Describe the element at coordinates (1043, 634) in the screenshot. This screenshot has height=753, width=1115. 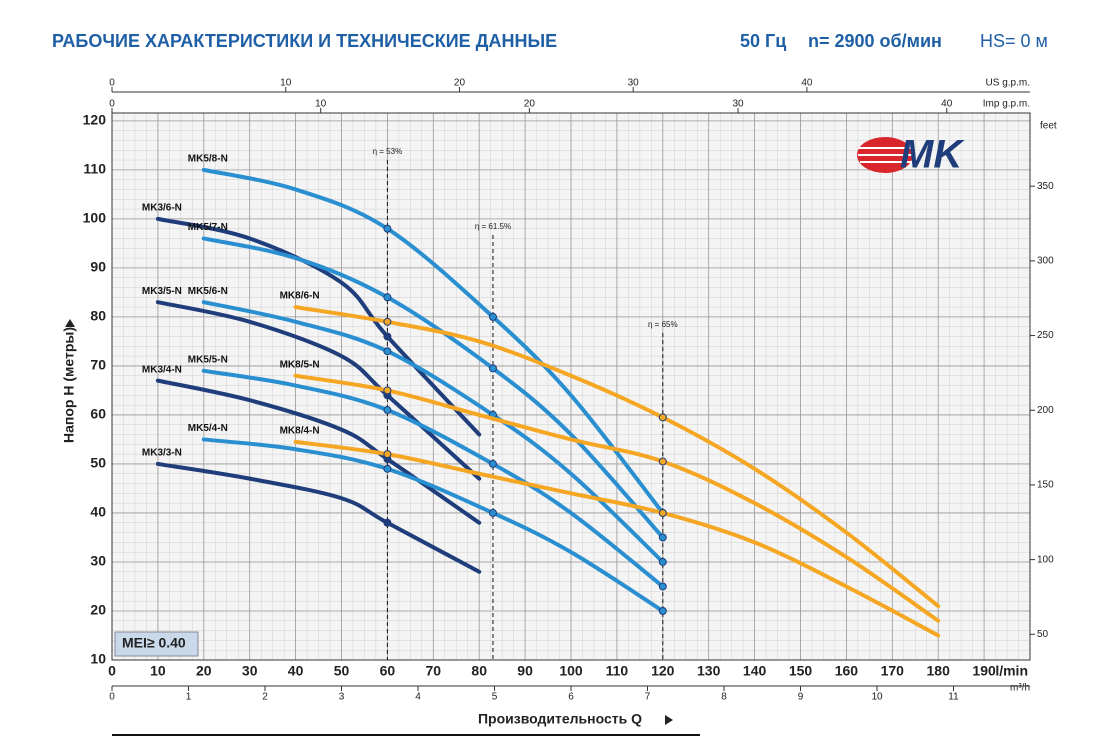
I see `y2-tick-label: 50` at that location.